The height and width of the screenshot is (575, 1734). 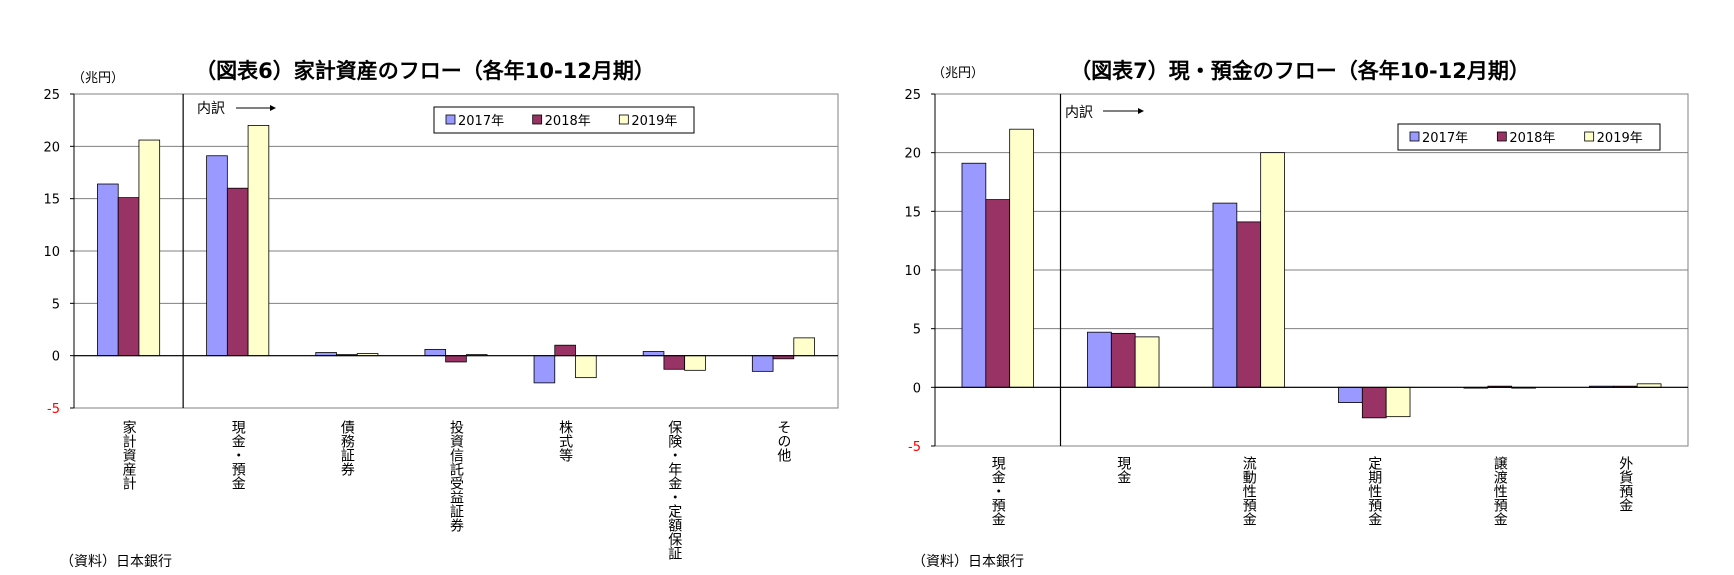 I want to click on category-label: 家計資産計, so click(x=129, y=454).